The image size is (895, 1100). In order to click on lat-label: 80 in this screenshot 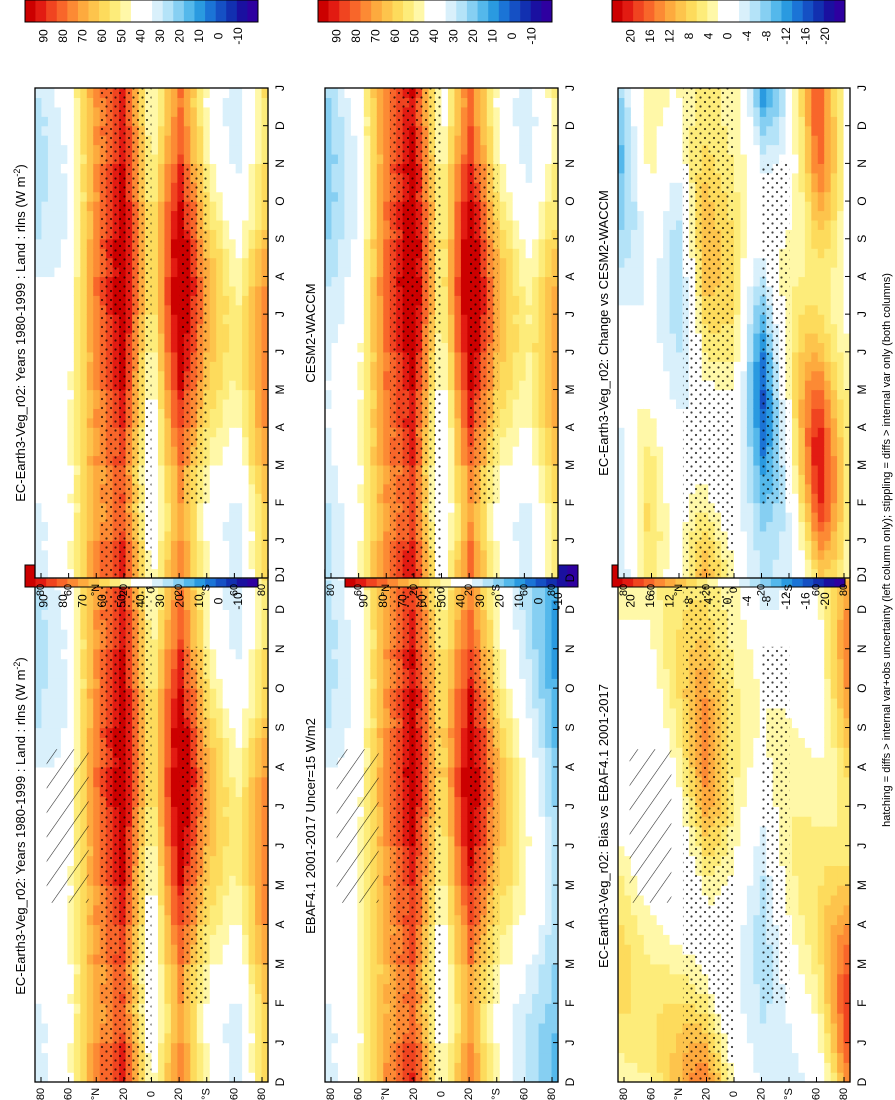, I will do `click(41, 1094)`.